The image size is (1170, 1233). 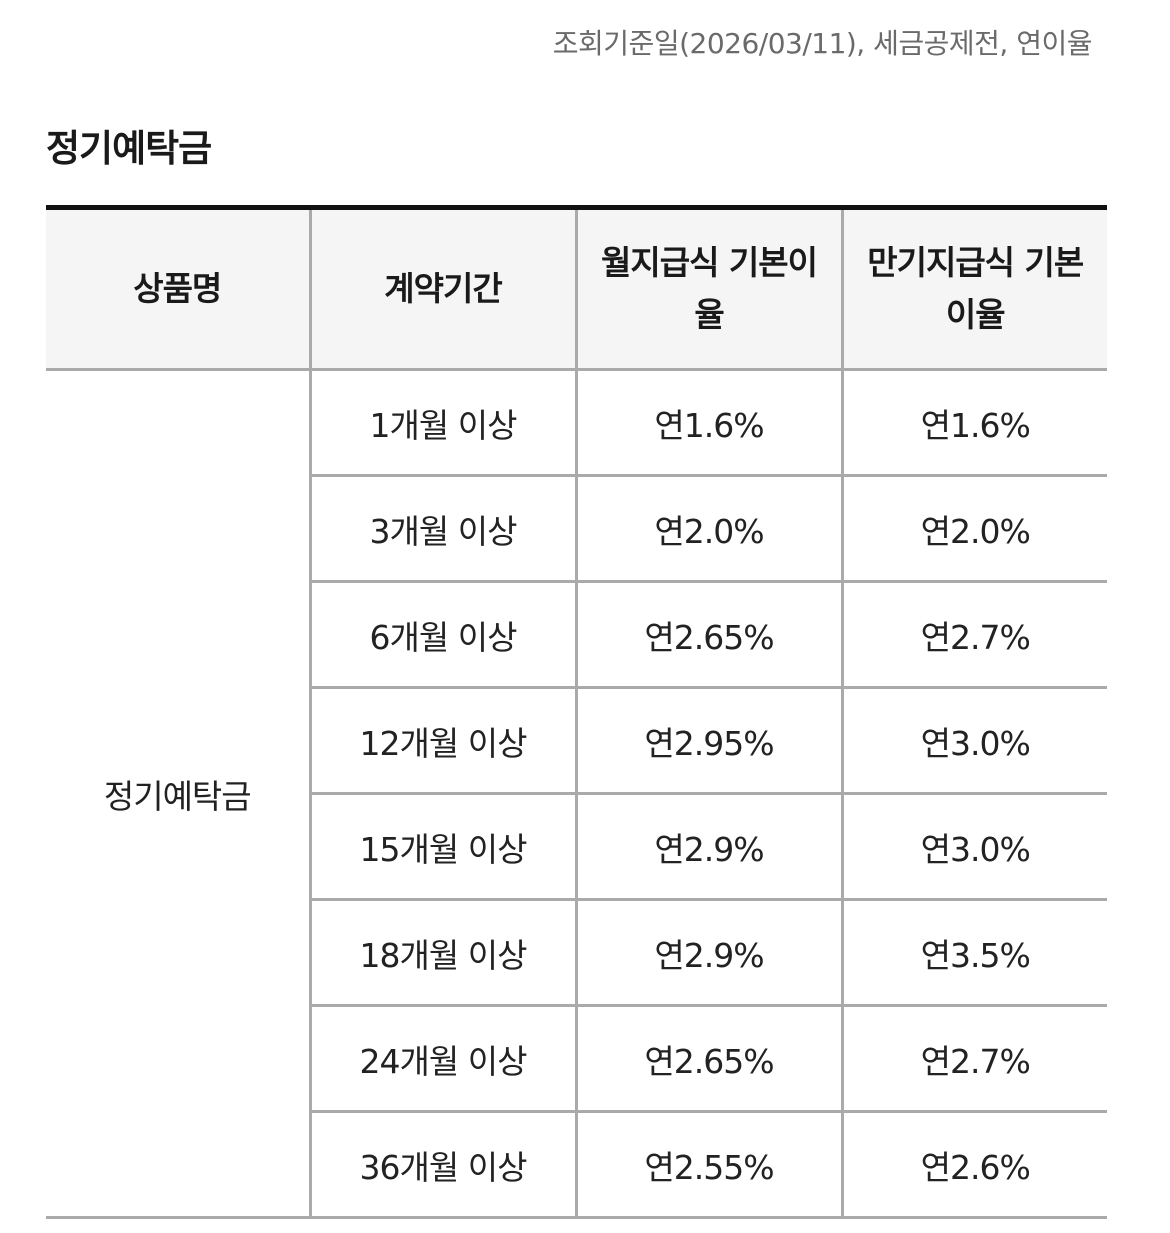 What do you see at coordinates (973, 1165) in the screenshot?
I see `maturity-rate-cell: 연2.6%` at bounding box center [973, 1165].